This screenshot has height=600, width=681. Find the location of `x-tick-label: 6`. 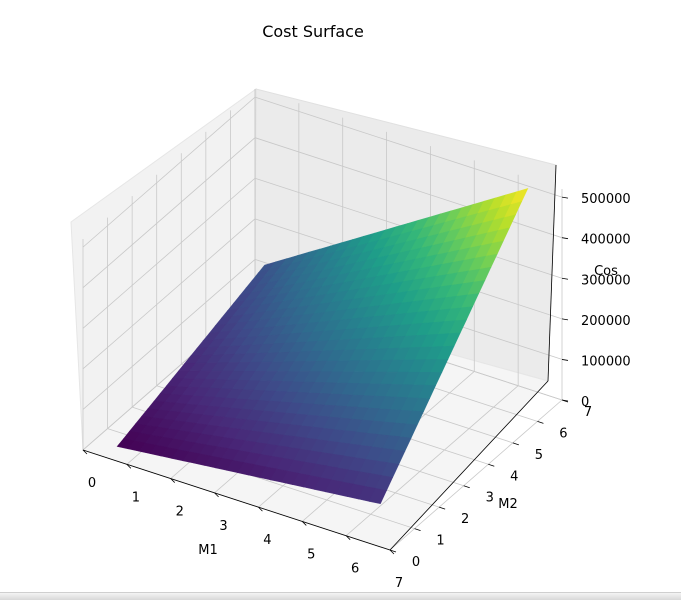

x-tick-label: 6 is located at coordinates (355, 569).